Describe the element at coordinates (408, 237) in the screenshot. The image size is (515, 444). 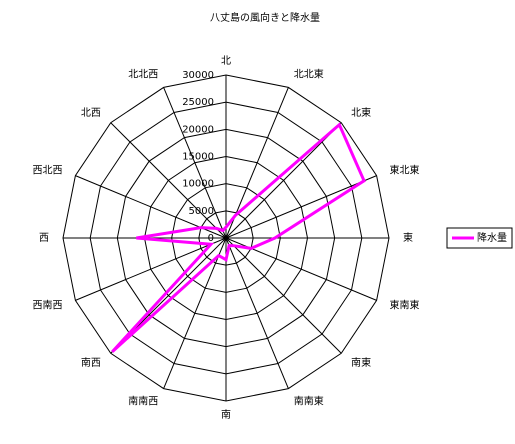
I see `category-label: 東` at that location.